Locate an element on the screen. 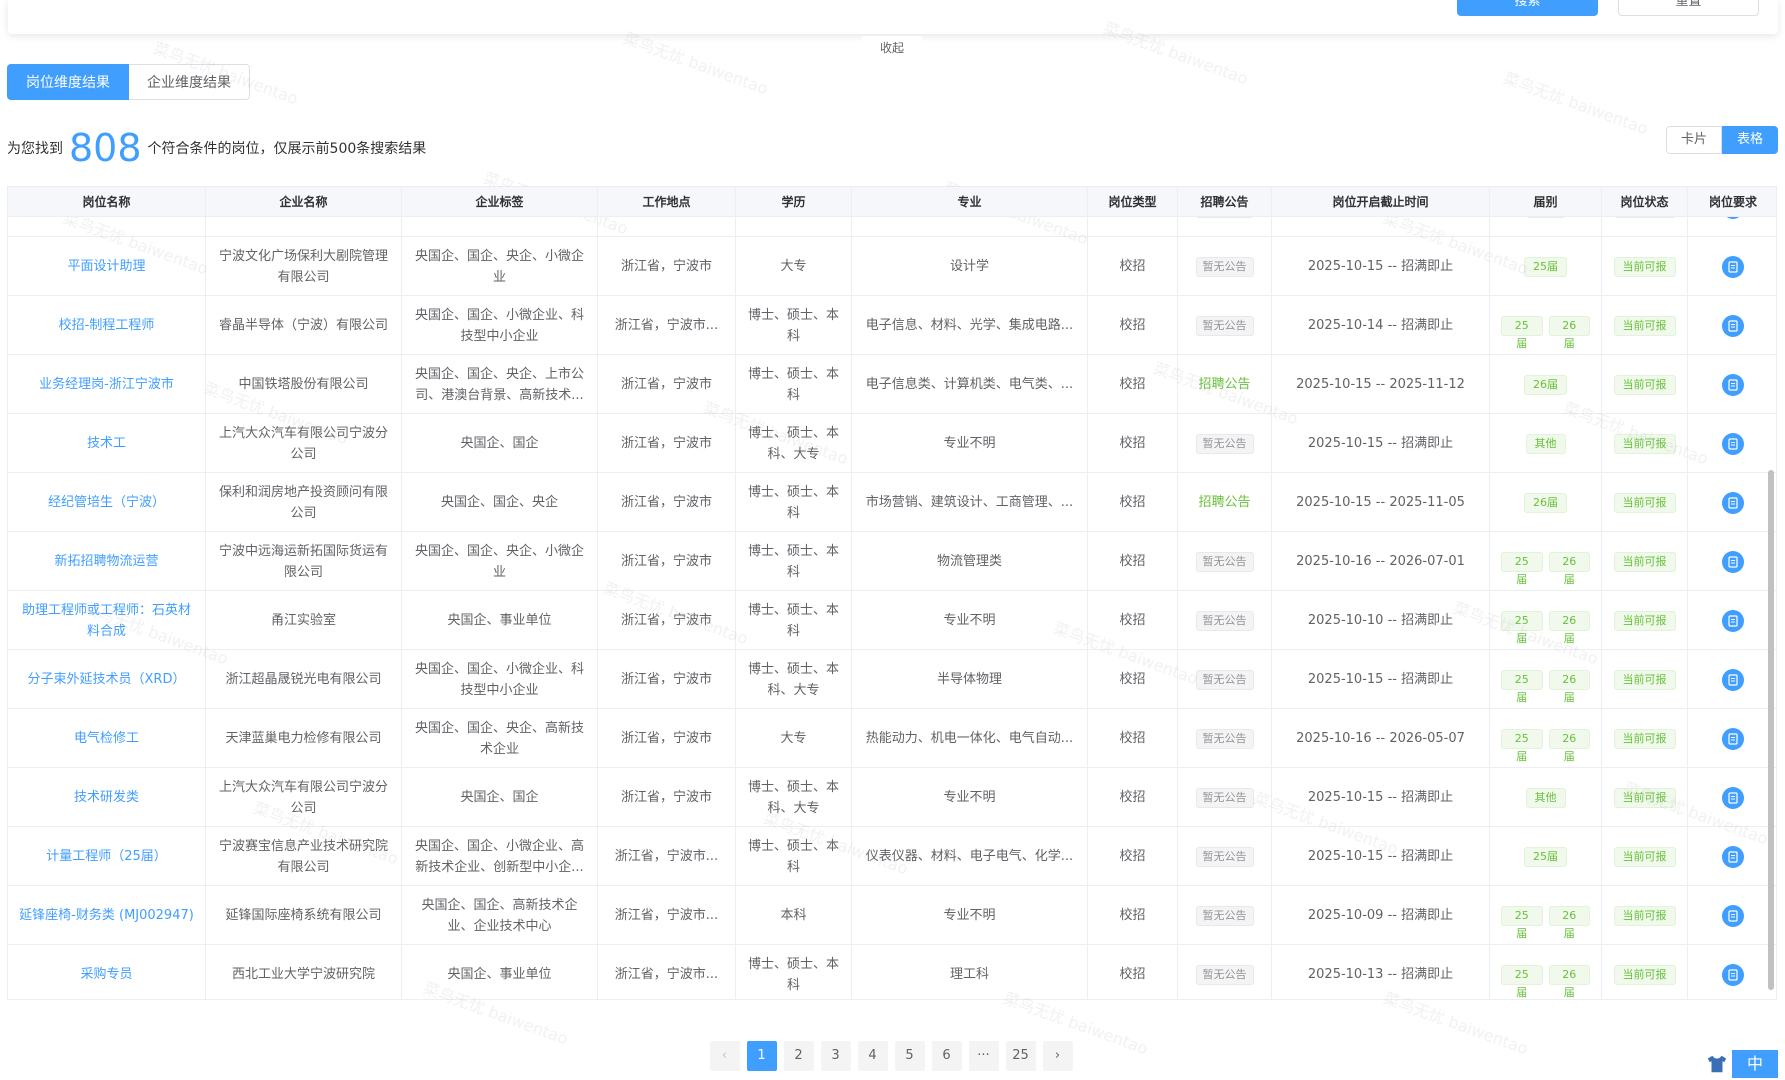 Image resolution: width=1785 pixels, height=1080 pixels. tags-cell: 央国企、事业单位 is located at coordinates (500, 972).